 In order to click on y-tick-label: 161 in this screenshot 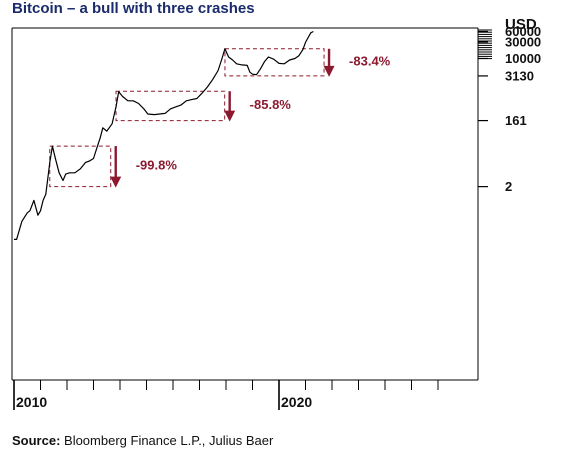, I will do `click(516, 120)`.